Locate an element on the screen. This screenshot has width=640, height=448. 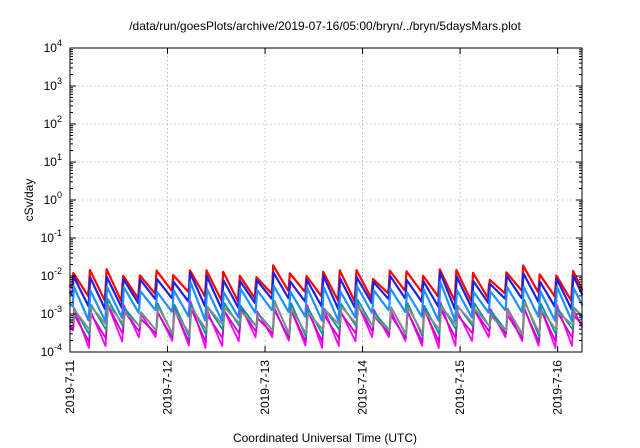
y-tick-label: 10⁴ is located at coordinates (53, 46).